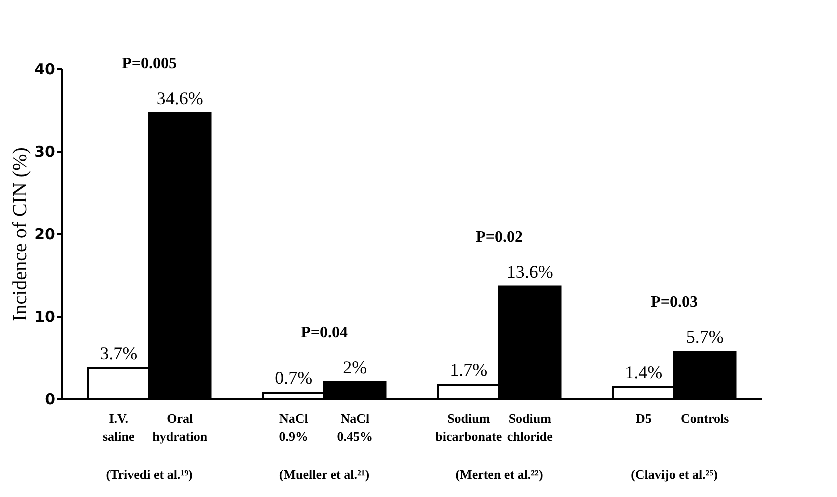 The height and width of the screenshot is (497, 837). What do you see at coordinates (149, 474) in the screenshot?
I see `text: (Trivedi et al.¹⁹)` at bounding box center [149, 474].